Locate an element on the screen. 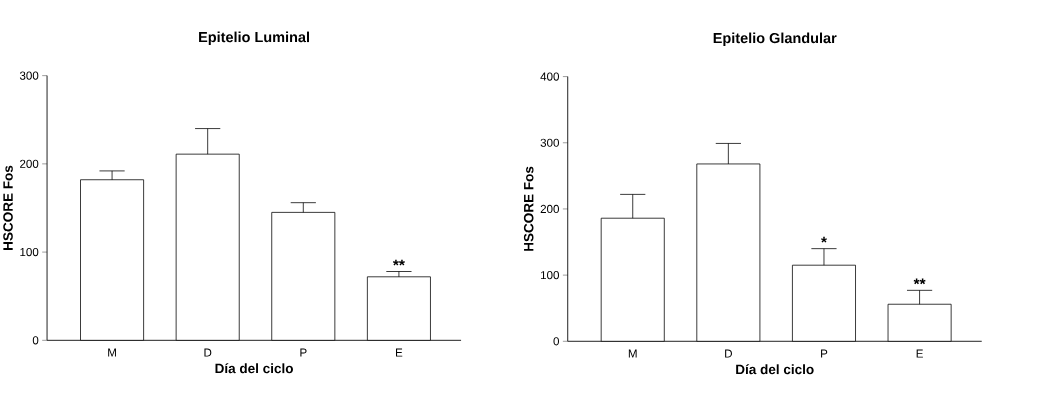  y-tick-label: 400 is located at coordinates (550, 76).